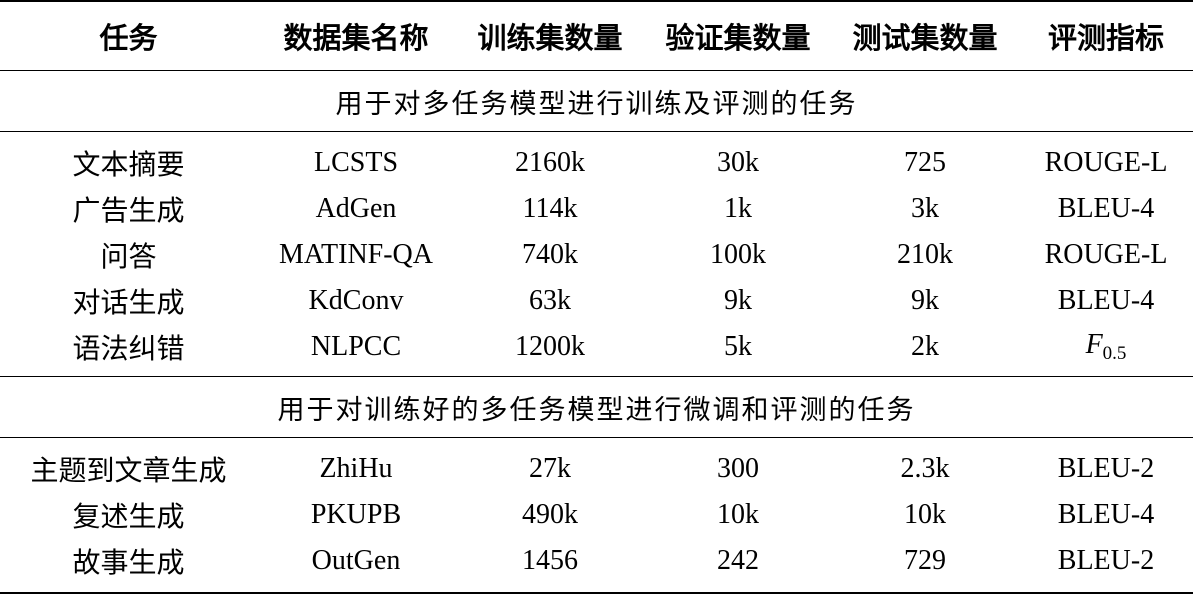  I want to click on cell-test: 725, so click(925, 162).